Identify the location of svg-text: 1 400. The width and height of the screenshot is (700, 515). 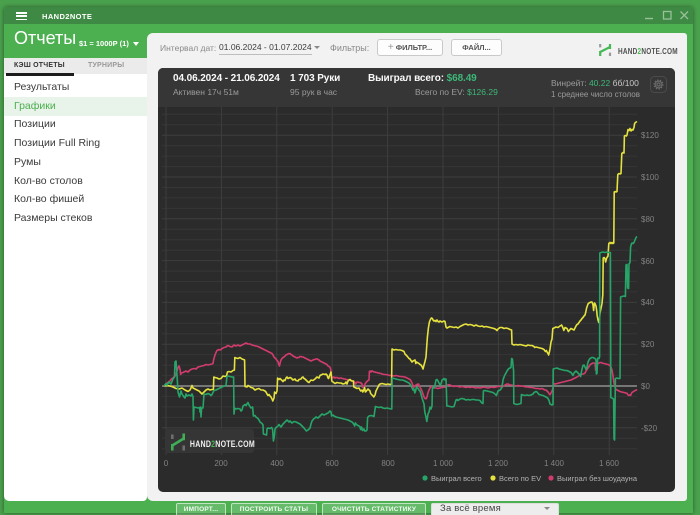
(554, 463).